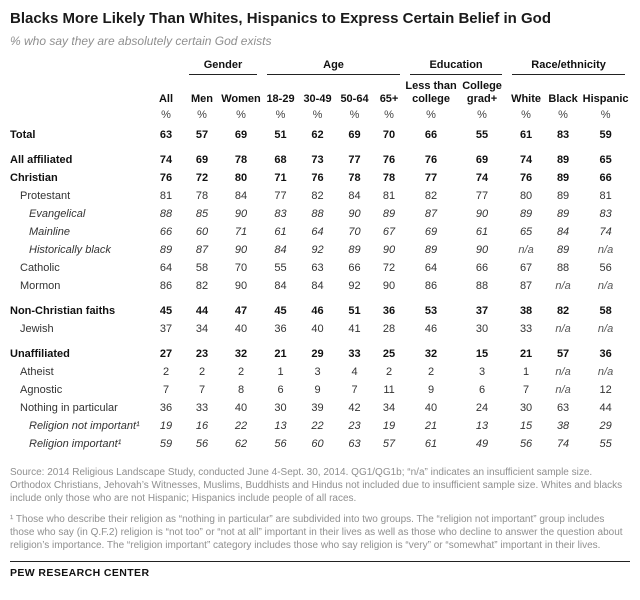 Image resolution: width=640 pixels, height=600 pixels. I want to click on group-header-gender: Gender, so click(223, 67).